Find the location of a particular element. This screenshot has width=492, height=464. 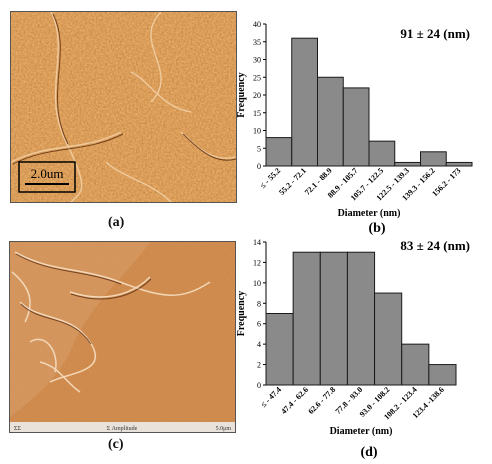

scalebar-box is located at coordinates (47, 177).